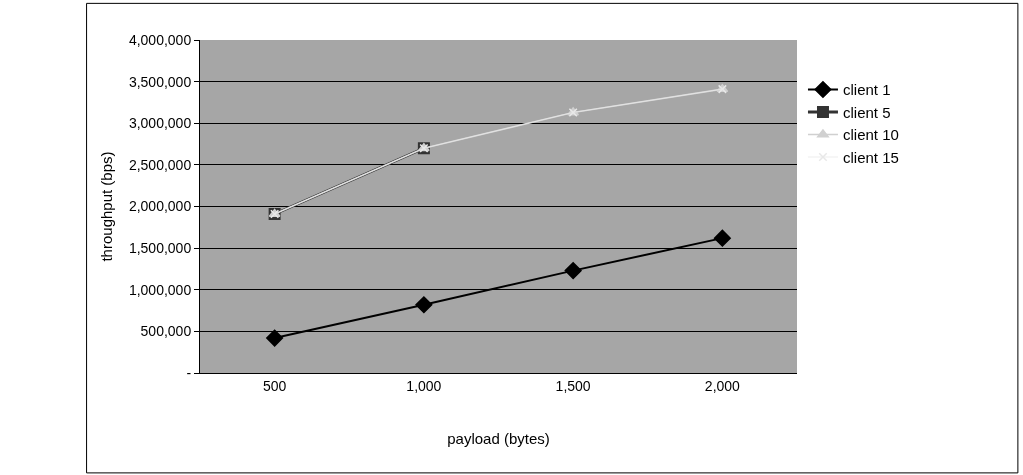 The width and height of the screenshot is (1023, 475). Describe the element at coordinates (870, 135) in the screenshot. I see `legend-label: client 10` at that location.